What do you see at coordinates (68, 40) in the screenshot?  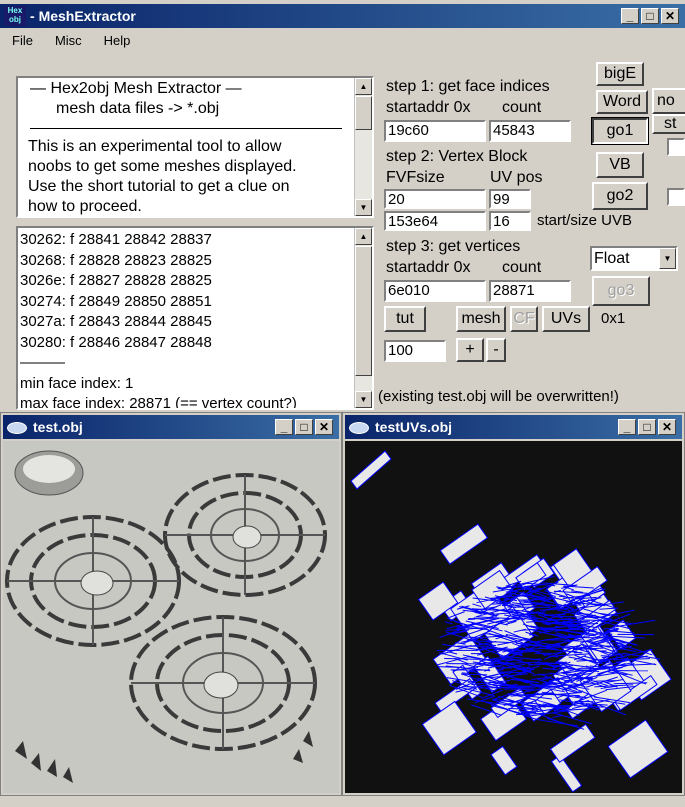 I see `menu-misc: Misc` at bounding box center [68, 40].